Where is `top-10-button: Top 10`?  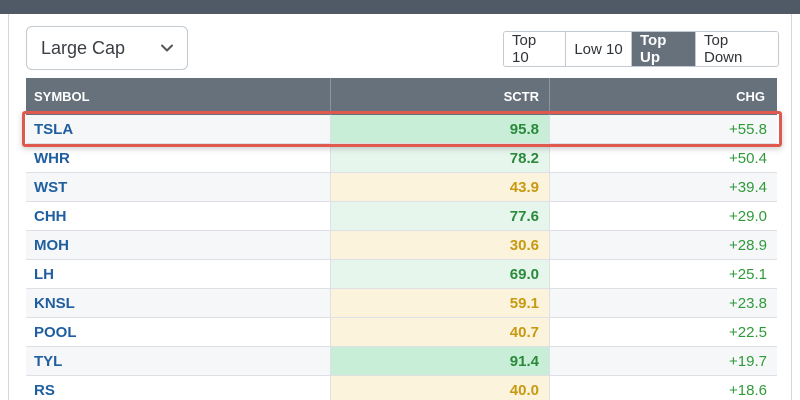 top-10-button: Top 10 is located at coordinates (535, 49).